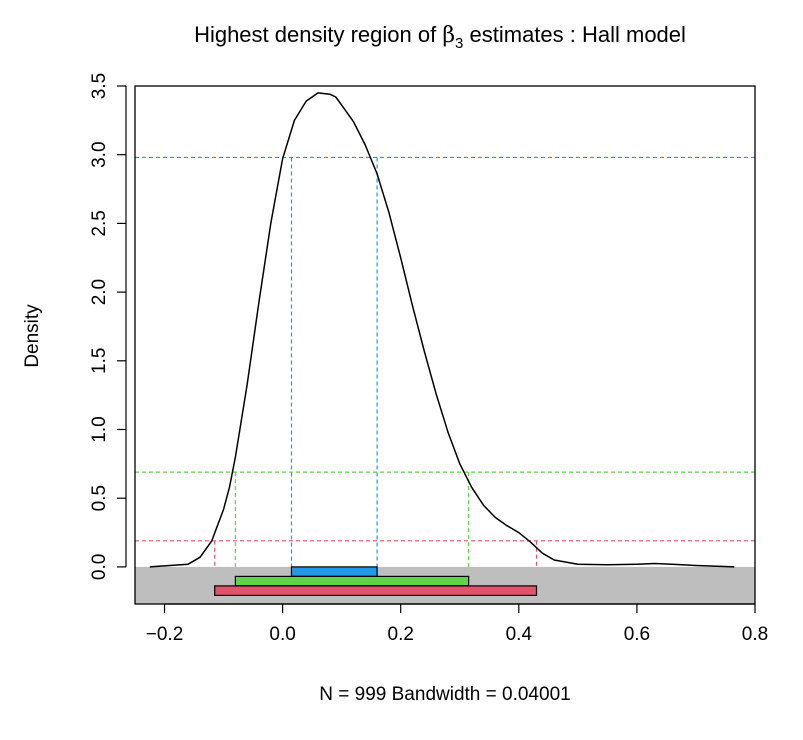 The width and height of the screenshot is (803, 740). What do you see at coordinates (448, 35) in the screenshot?
I see `chart-title-beta-symbol: β` at bounding box center [448, 35].